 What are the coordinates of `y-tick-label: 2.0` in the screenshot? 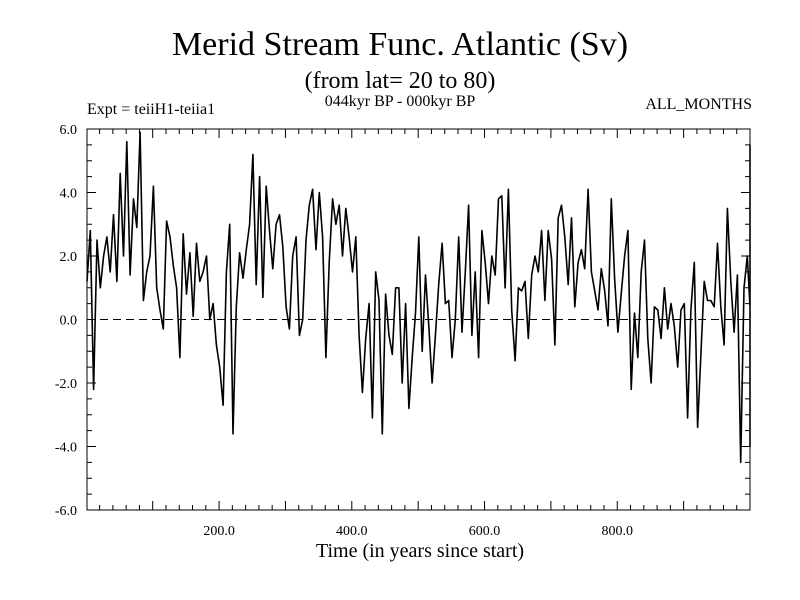 It's located at (69, 257).